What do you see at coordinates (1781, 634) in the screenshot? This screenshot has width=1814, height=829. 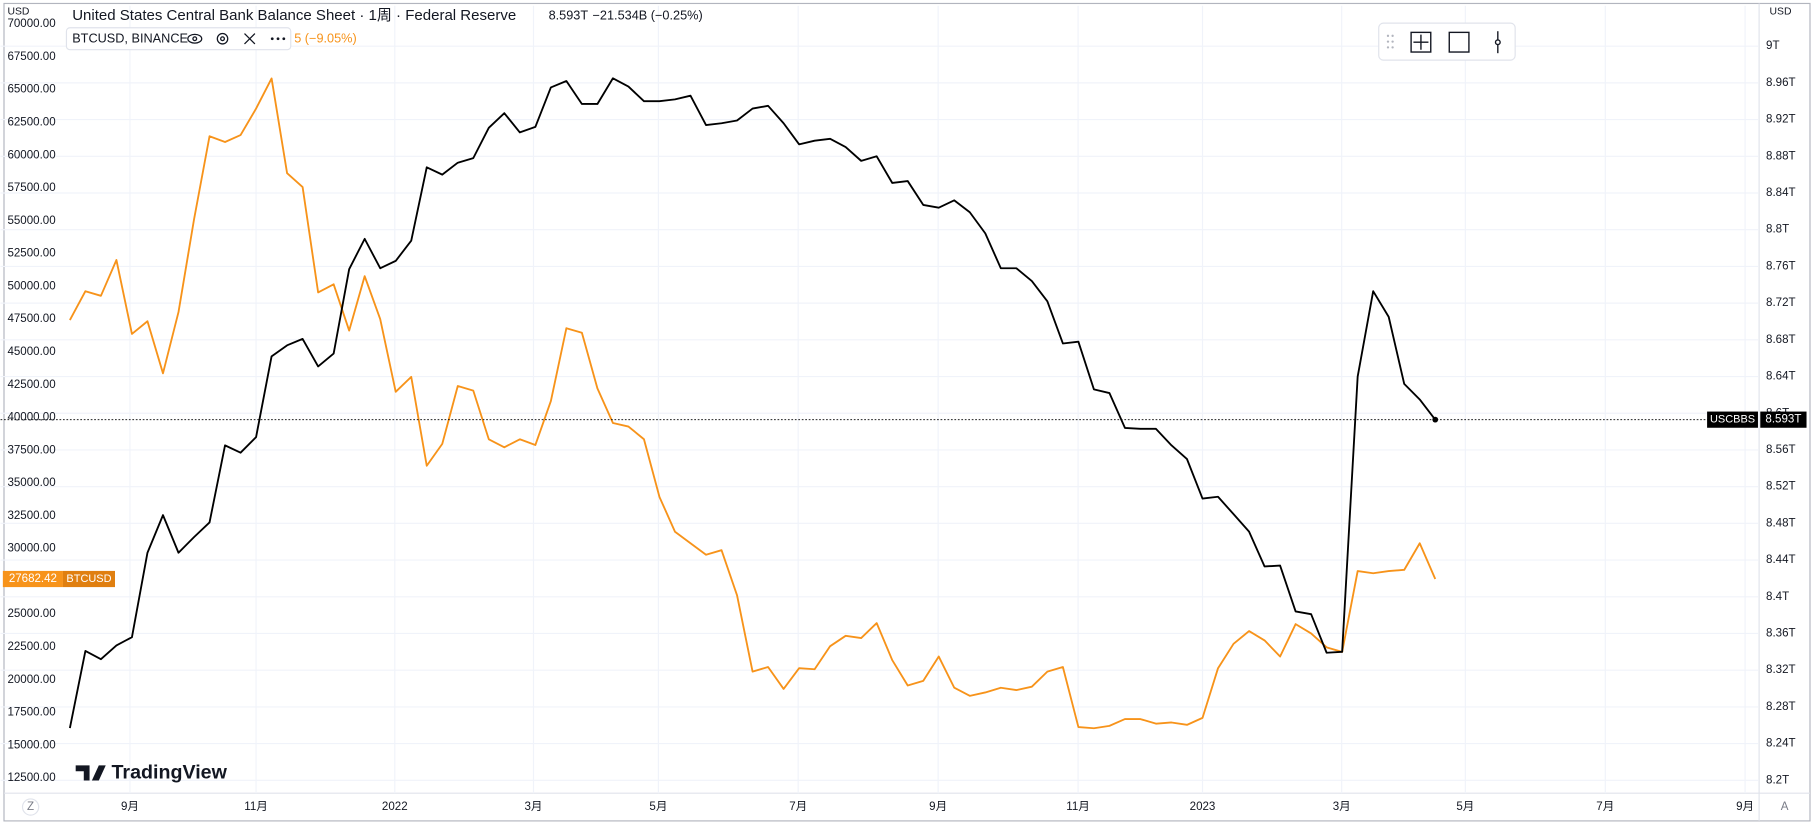 I see `y2-tick-label: 8.36T` at bounding box center [1781, 634].